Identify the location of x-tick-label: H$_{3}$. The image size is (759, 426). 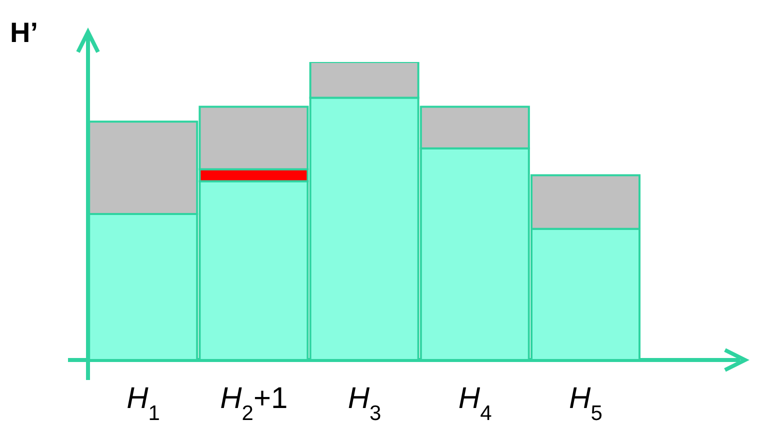
(365, 403).